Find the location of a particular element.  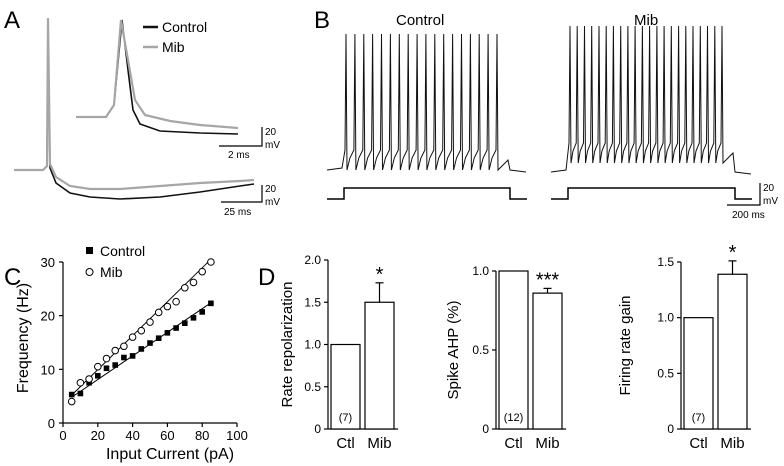

chart-d3-bar-ctl is located at coordinates (698, 373).